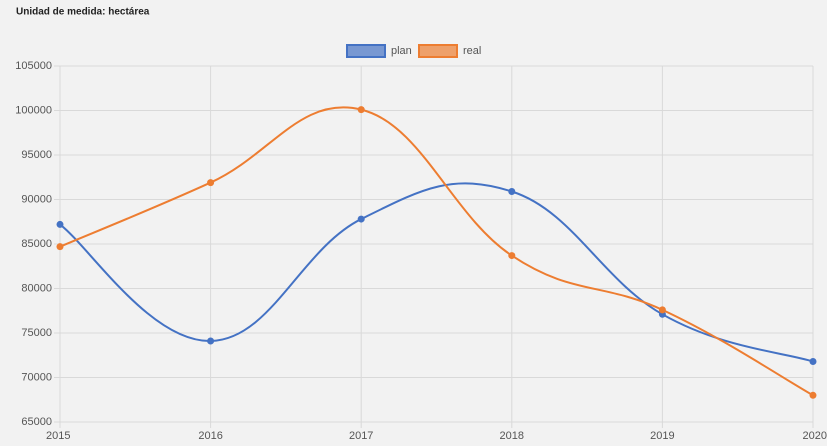 This screenshot has width=827, height=446. I want to click on chart-title: Unidad de medida: hectárea, so click(83, 12).